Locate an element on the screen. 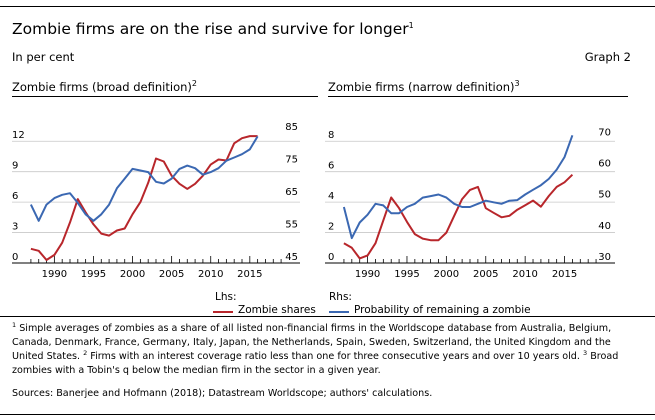 Image resolution: width=655 pixels, height=420 pixels. right-axis-tick-label: 75 is located at coordinates (291, 160).